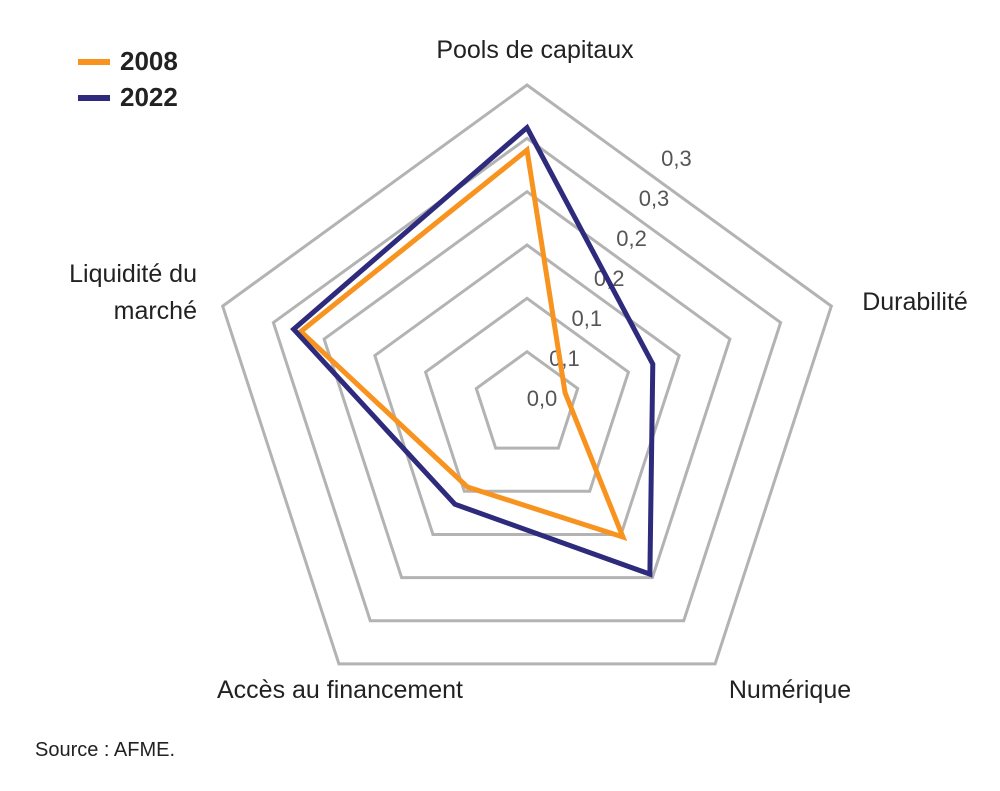 The width and height of the screenshot is (1000, 791). What do you see at coordinates (340, 690) in the screenshot?
I see `axis-label: Accès au financement` at bounding box center [340, 690].